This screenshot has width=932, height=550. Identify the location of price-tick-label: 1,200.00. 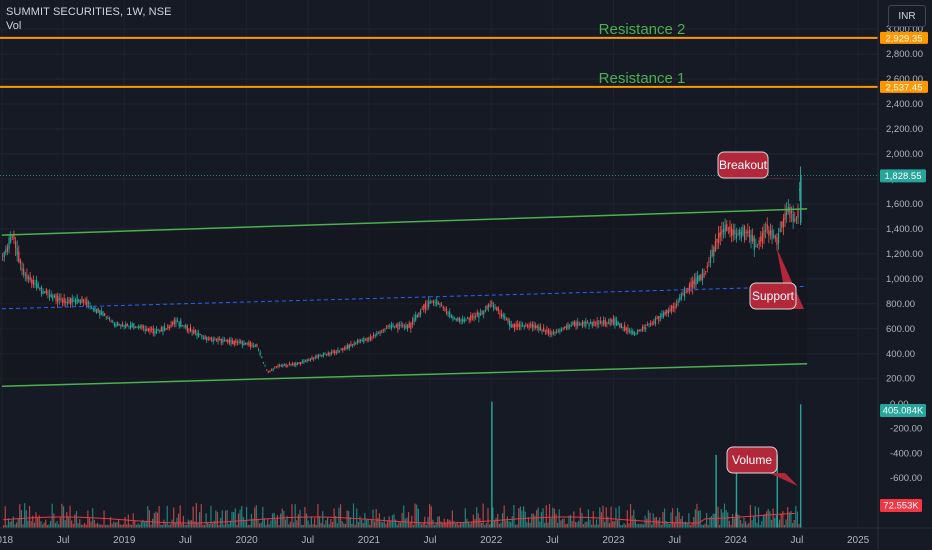
(904, 254).